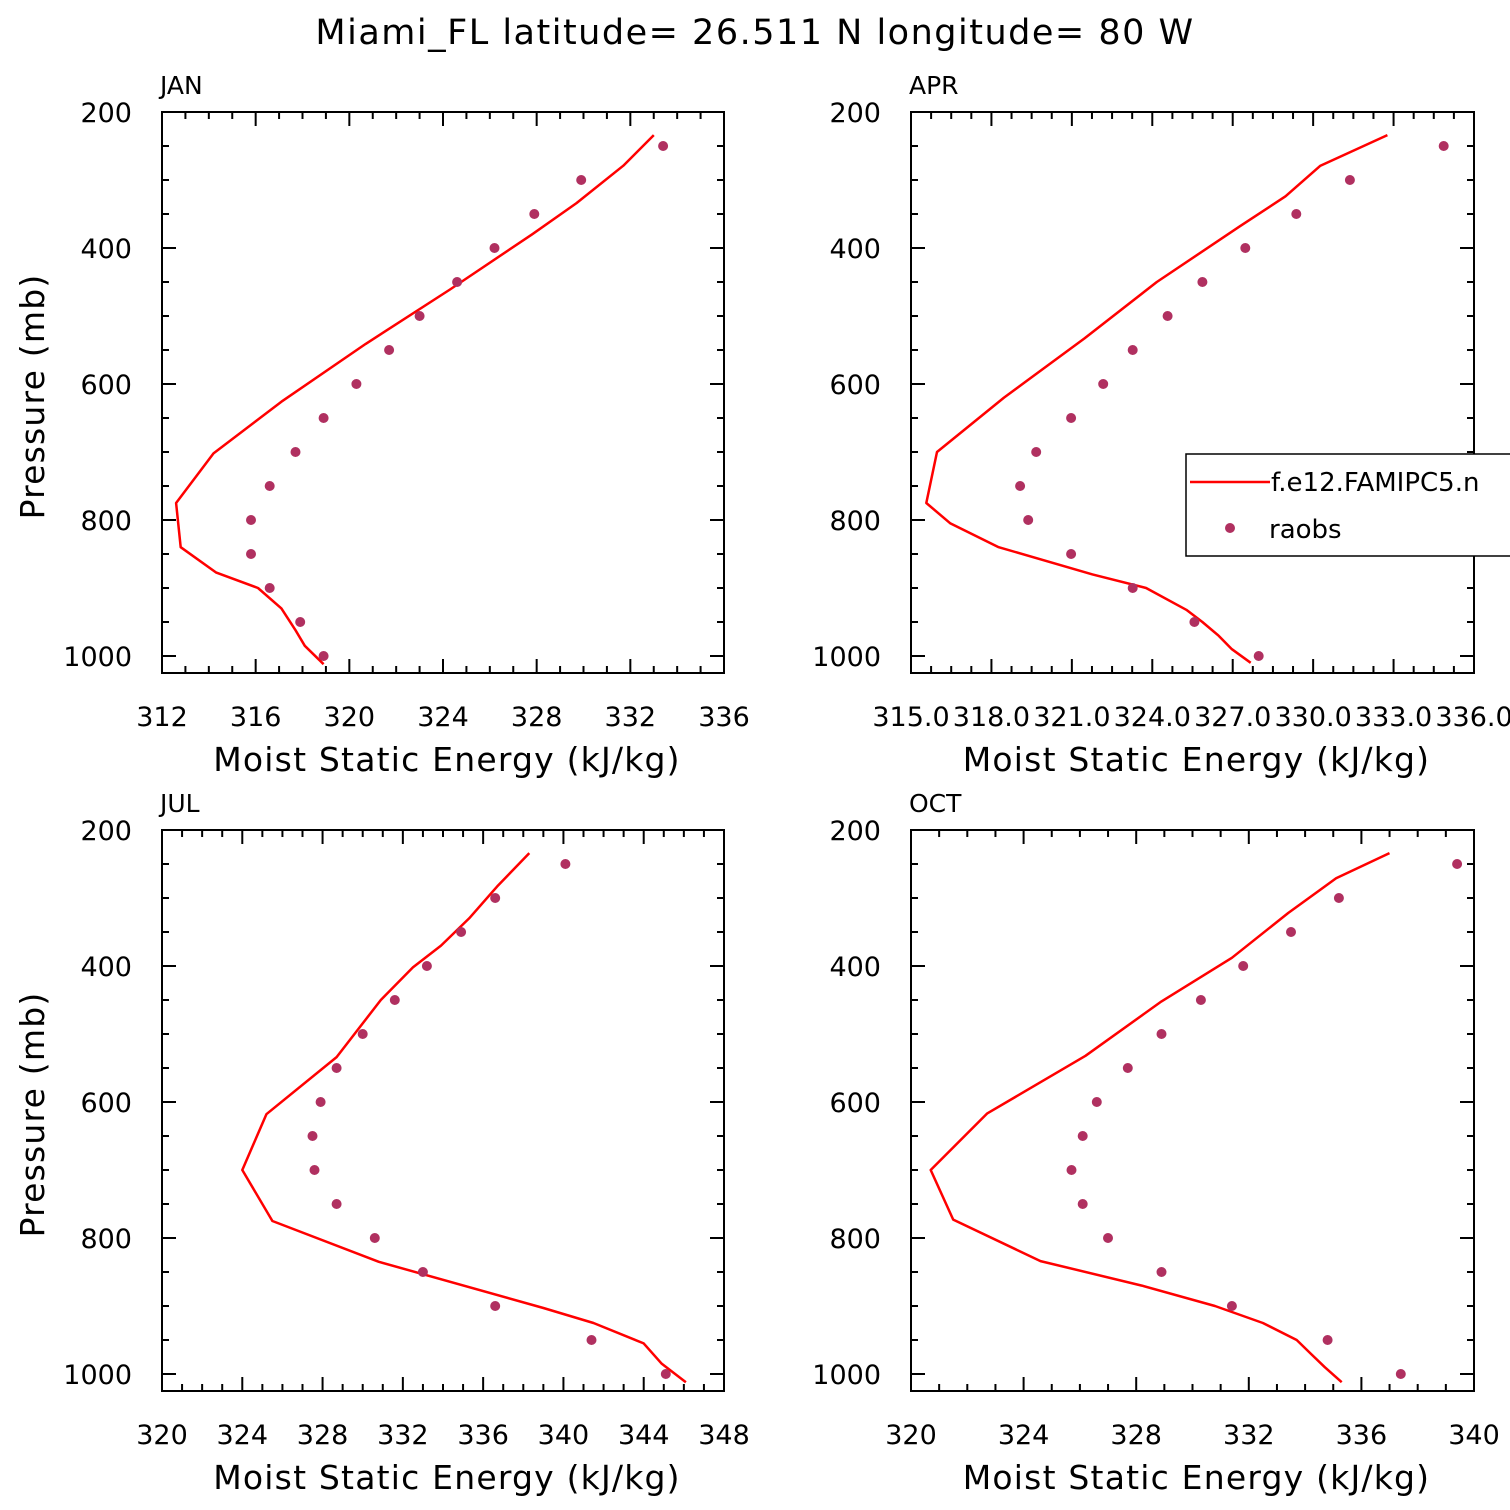 This screenshot has height=1510, width=1510. What do you see at coordinates (846, 1375) in the screenshot?
I see `y-tick-label-oct: 1000` at bounding box center [846, 1375].